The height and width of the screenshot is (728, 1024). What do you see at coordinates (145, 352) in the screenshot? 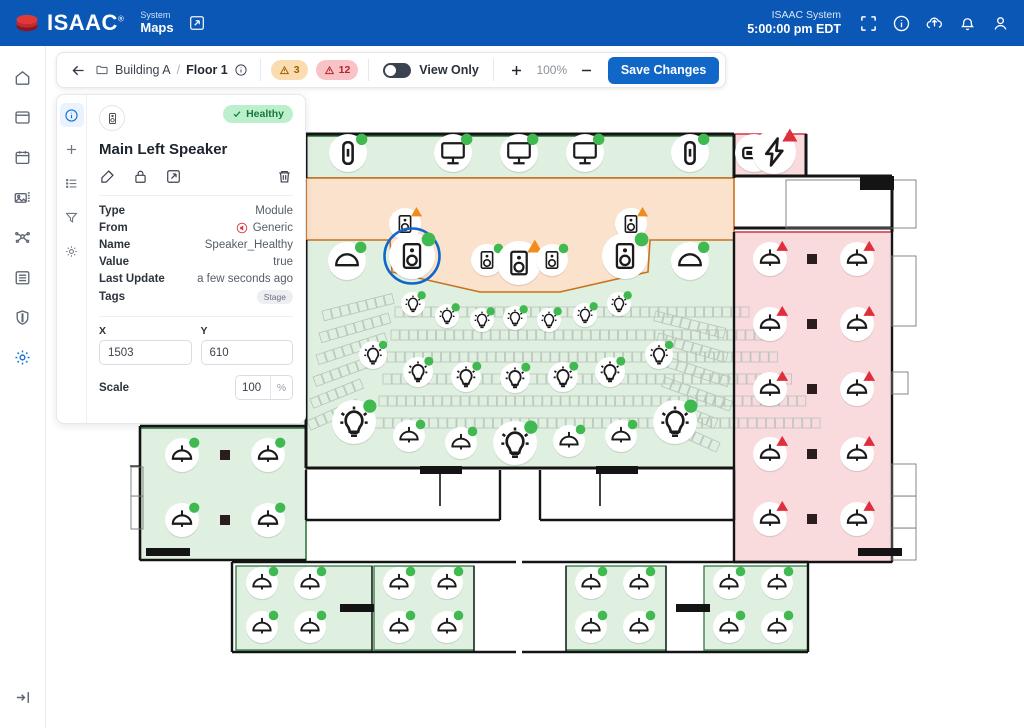
I see `x-input` at bounding box center [145, 352].